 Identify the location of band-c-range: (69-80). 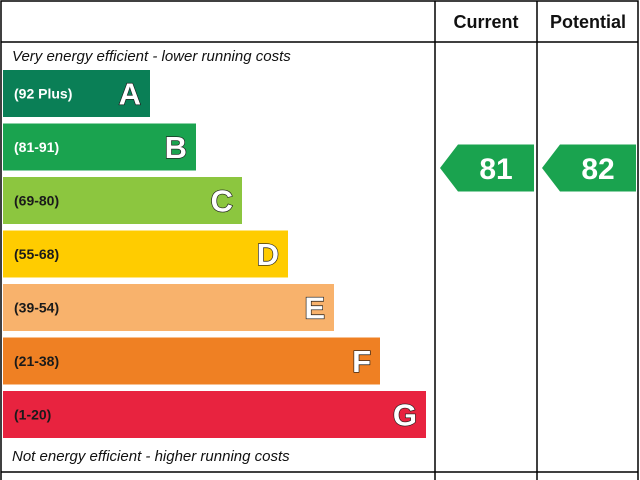
(36, 201).